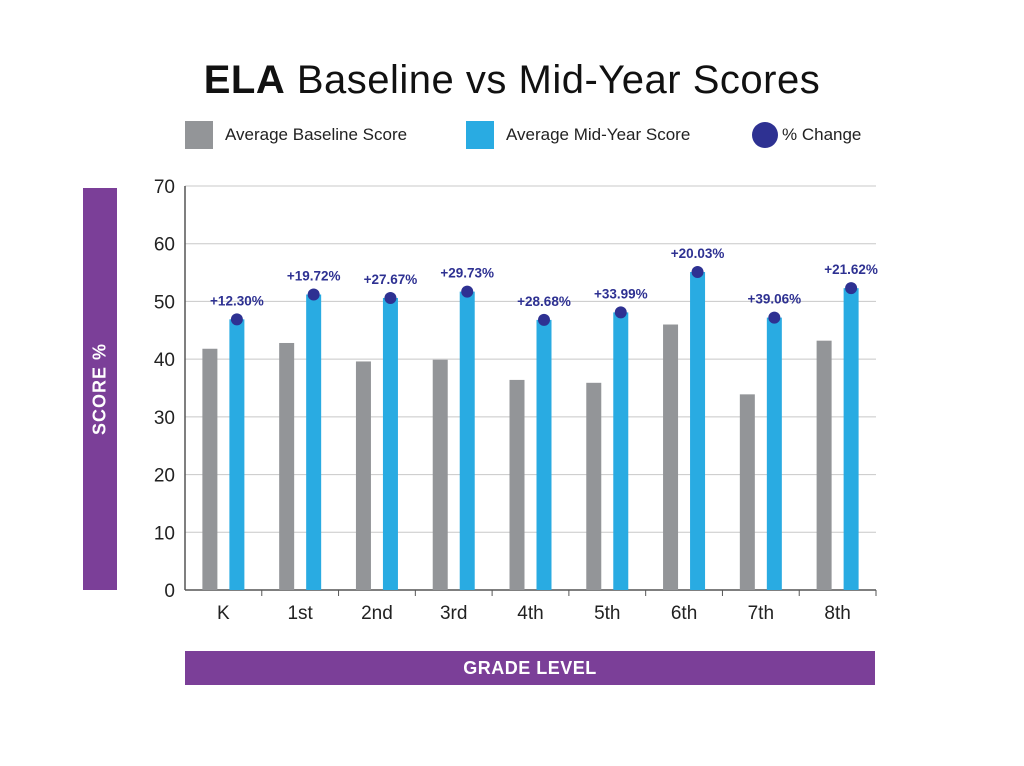  I want to click on x-tick-label: 5th, so click(607, 613).